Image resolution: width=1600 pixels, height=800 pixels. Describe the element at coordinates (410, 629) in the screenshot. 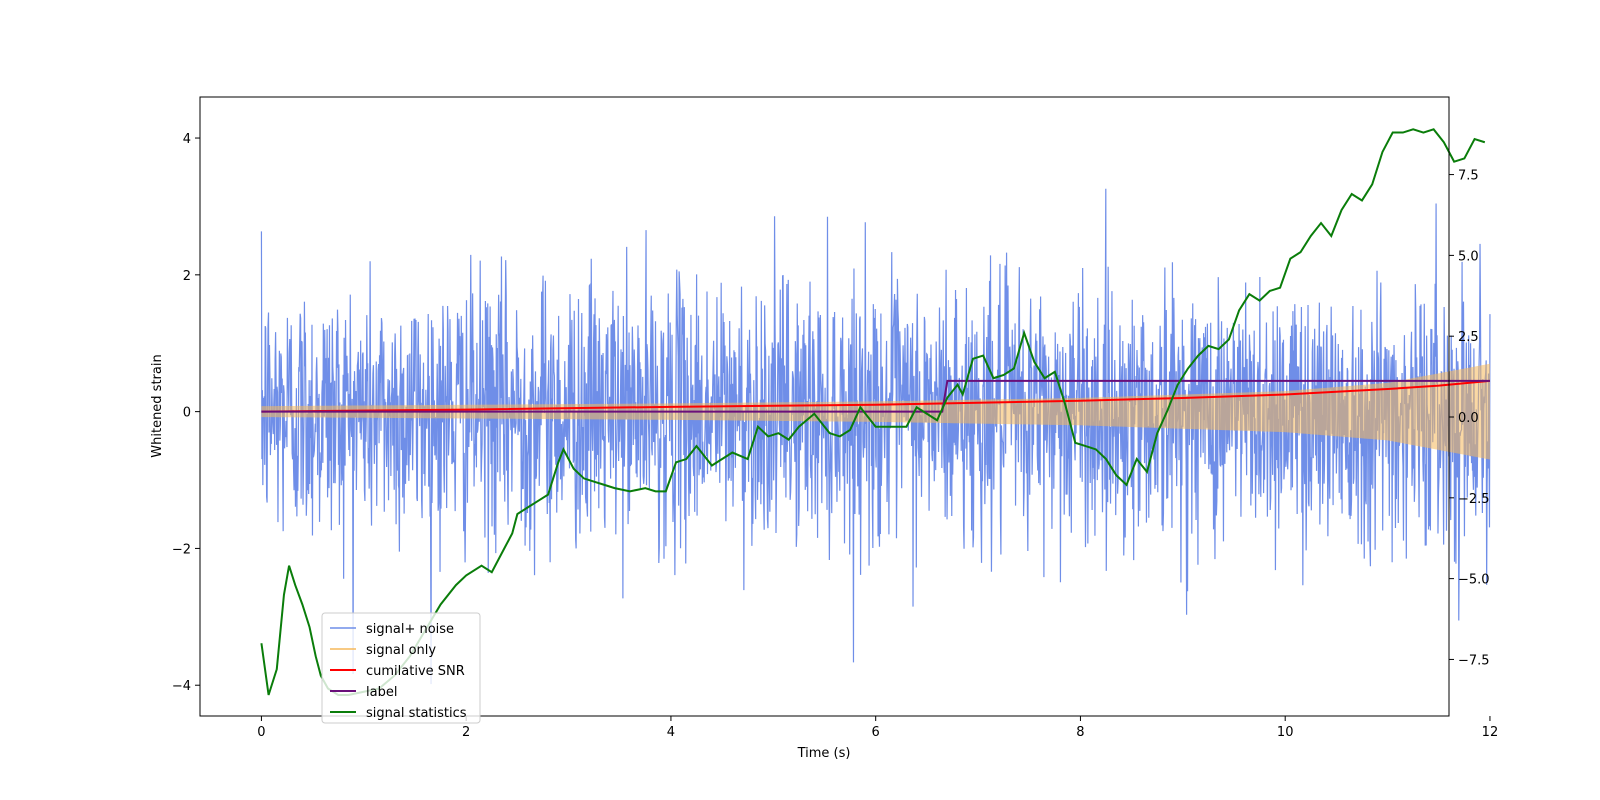

I see `legend-entry: signal+ noise` at that location.